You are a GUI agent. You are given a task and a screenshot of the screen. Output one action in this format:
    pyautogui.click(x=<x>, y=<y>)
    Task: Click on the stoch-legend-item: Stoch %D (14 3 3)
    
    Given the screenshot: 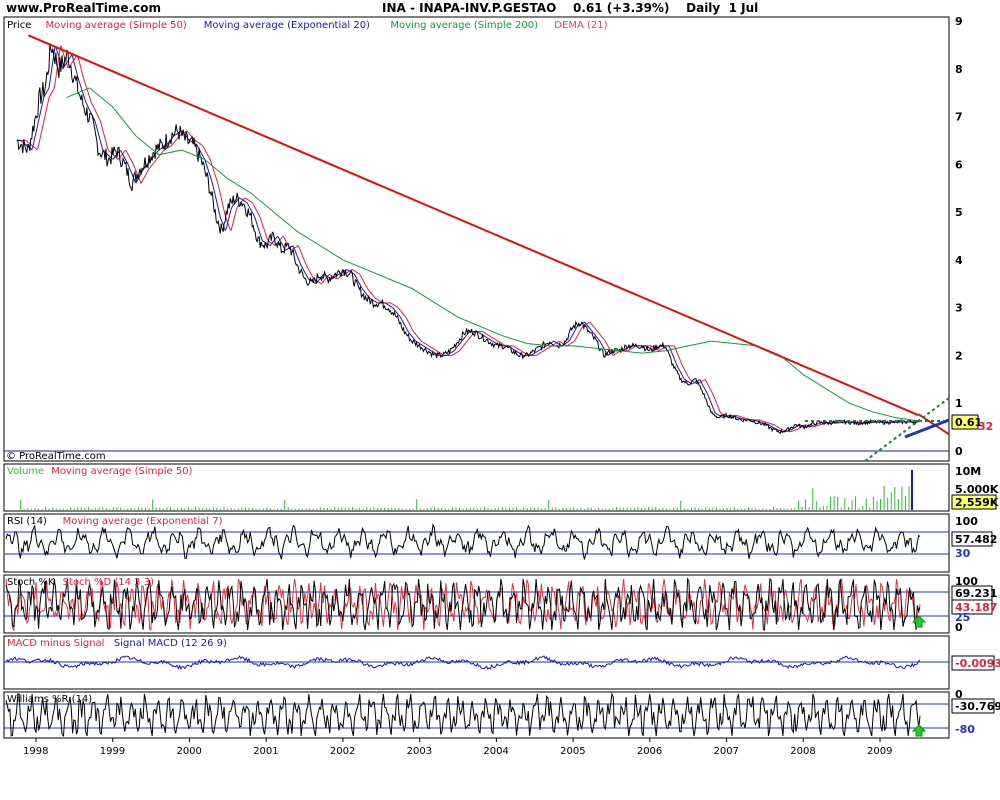 What is the action you would take?
    pyautogui.click(x=108, y=582)
    